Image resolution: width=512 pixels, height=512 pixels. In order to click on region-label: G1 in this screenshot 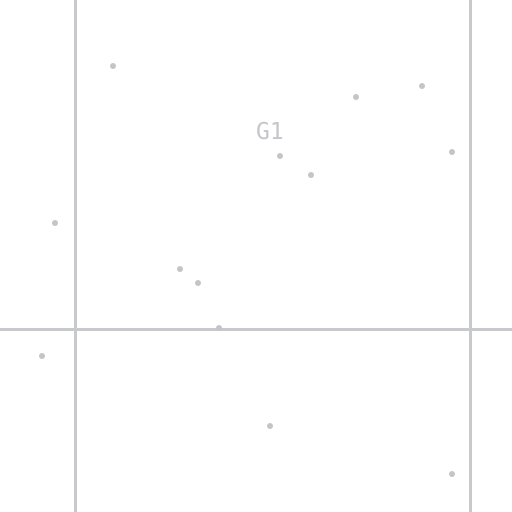, I will do `click(270, 132)`.